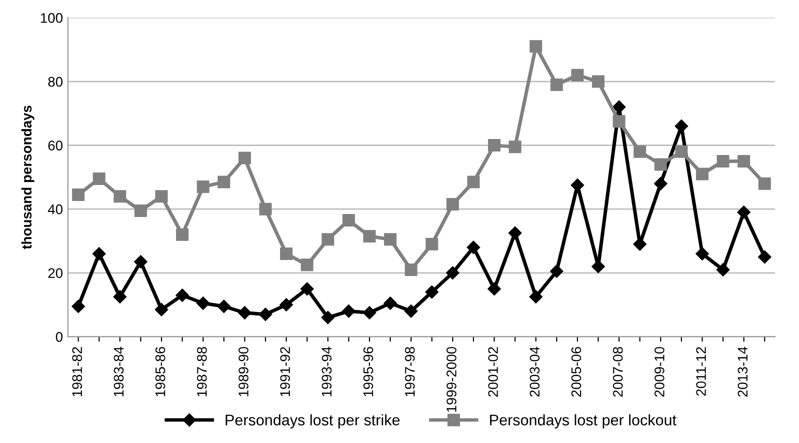 The image size is (799, 443). I want to click on y-tick-label: 60, so click(55, 145).